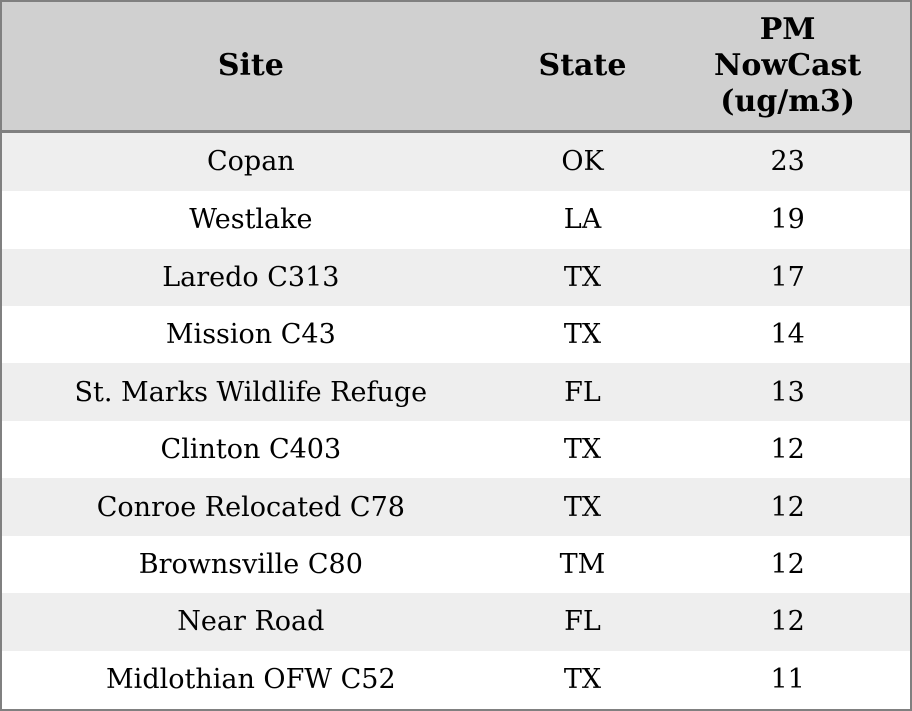 This screenshot has height=711, width=912. What do you see at coordinates (456, 161) in the screenshot?
I see `table-row: Copan OK 23` at bounding box center [456, 161].